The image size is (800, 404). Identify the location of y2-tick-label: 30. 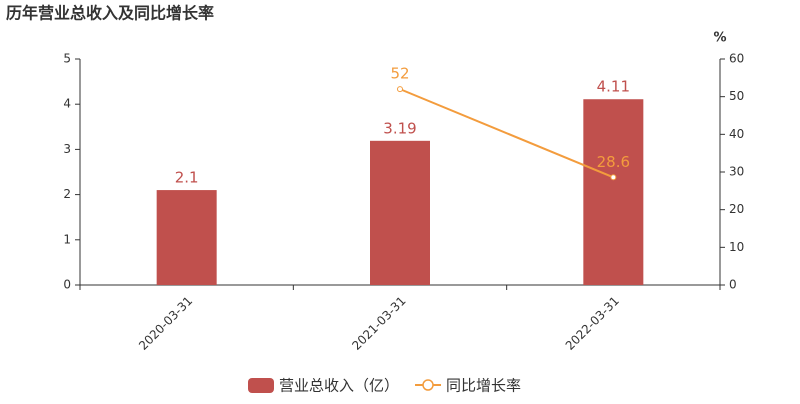
(736, 172).